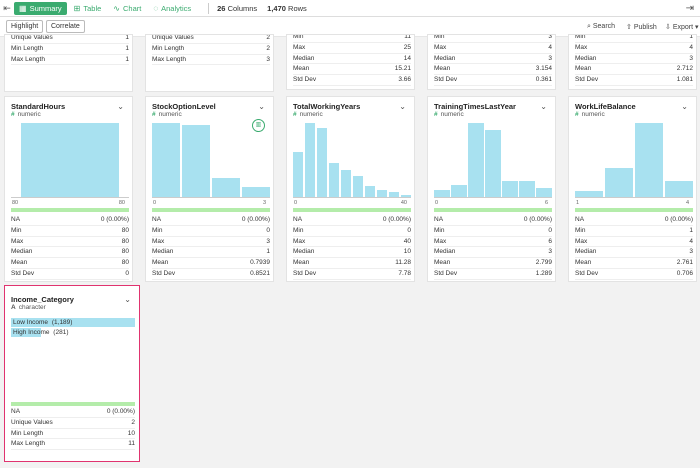  I want to click on stat-row: Max 25, so click(352, 48).